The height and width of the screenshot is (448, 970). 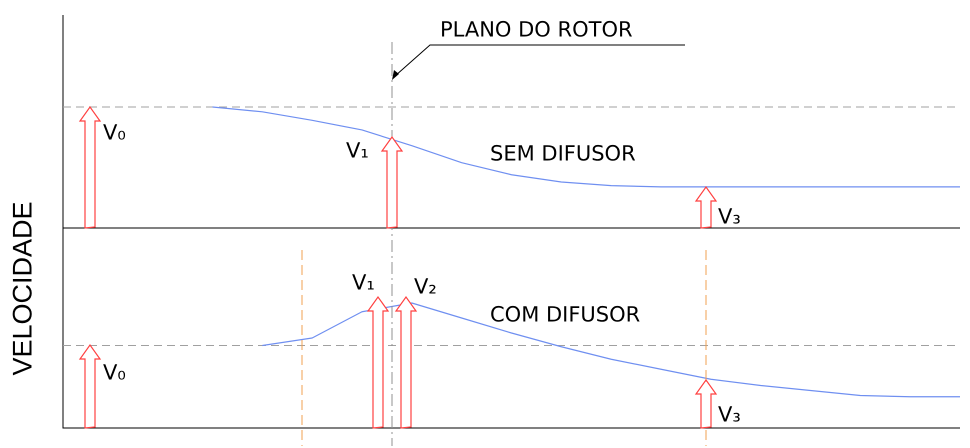 I want to click on y-axis-title: VELOCIDADE, so click(x=23, y=288).